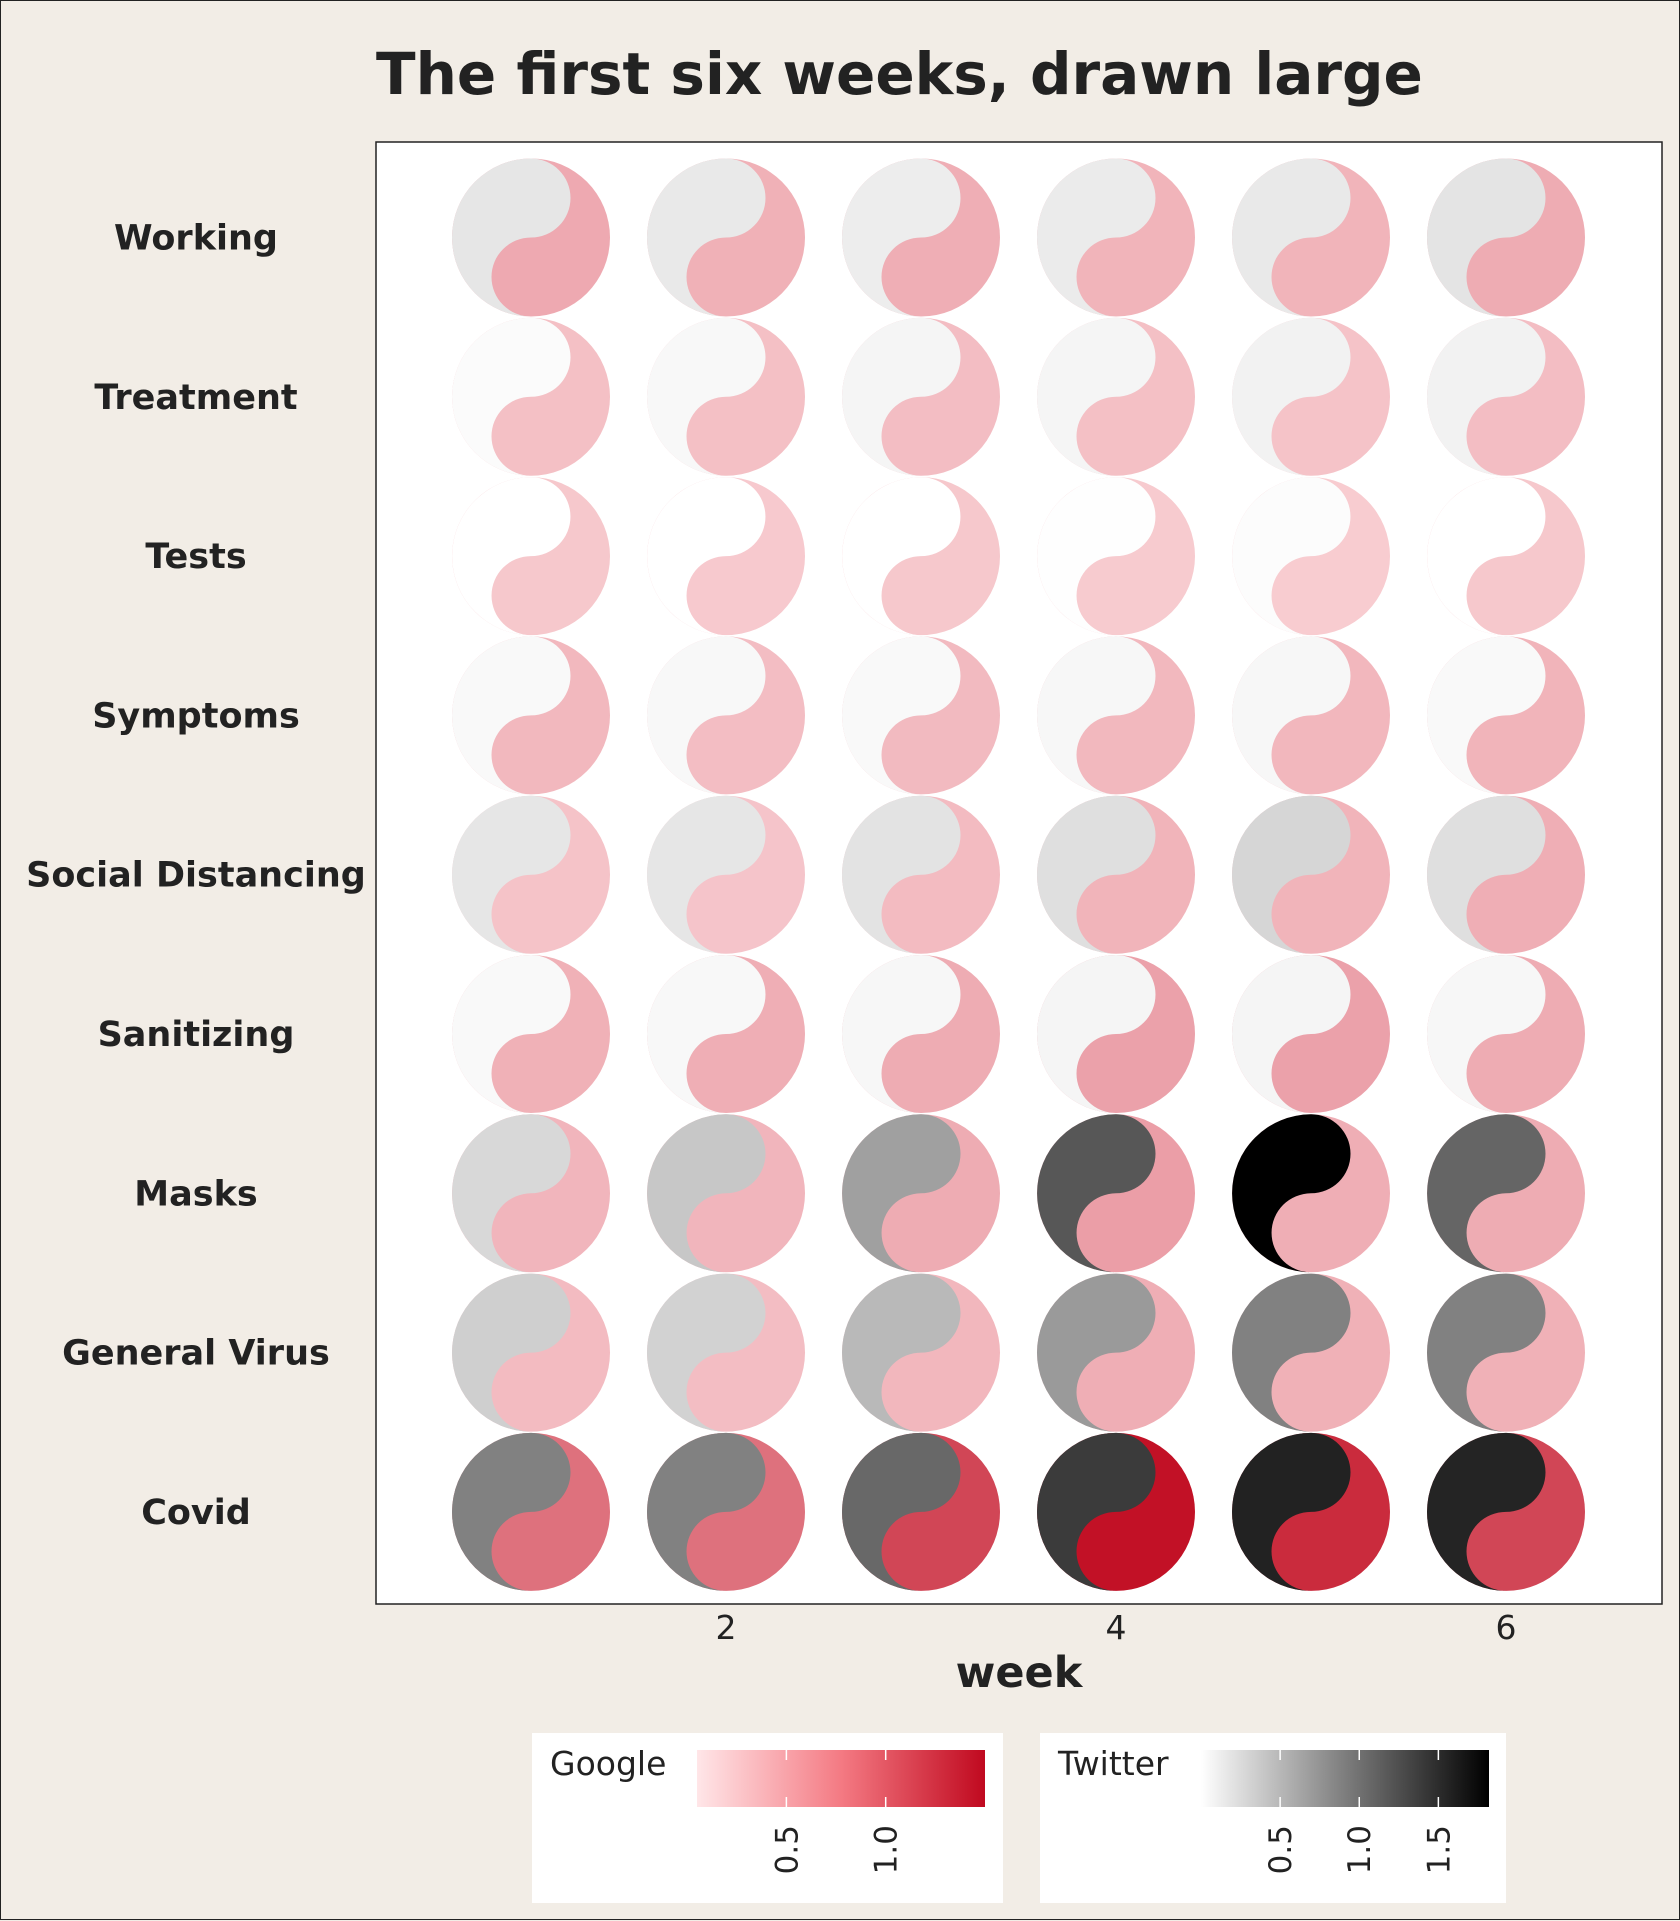 Image resolution: width=1680 pixels, height=1921 pixels. I want to click on x-tick-label: 2, so click(726, 1627).